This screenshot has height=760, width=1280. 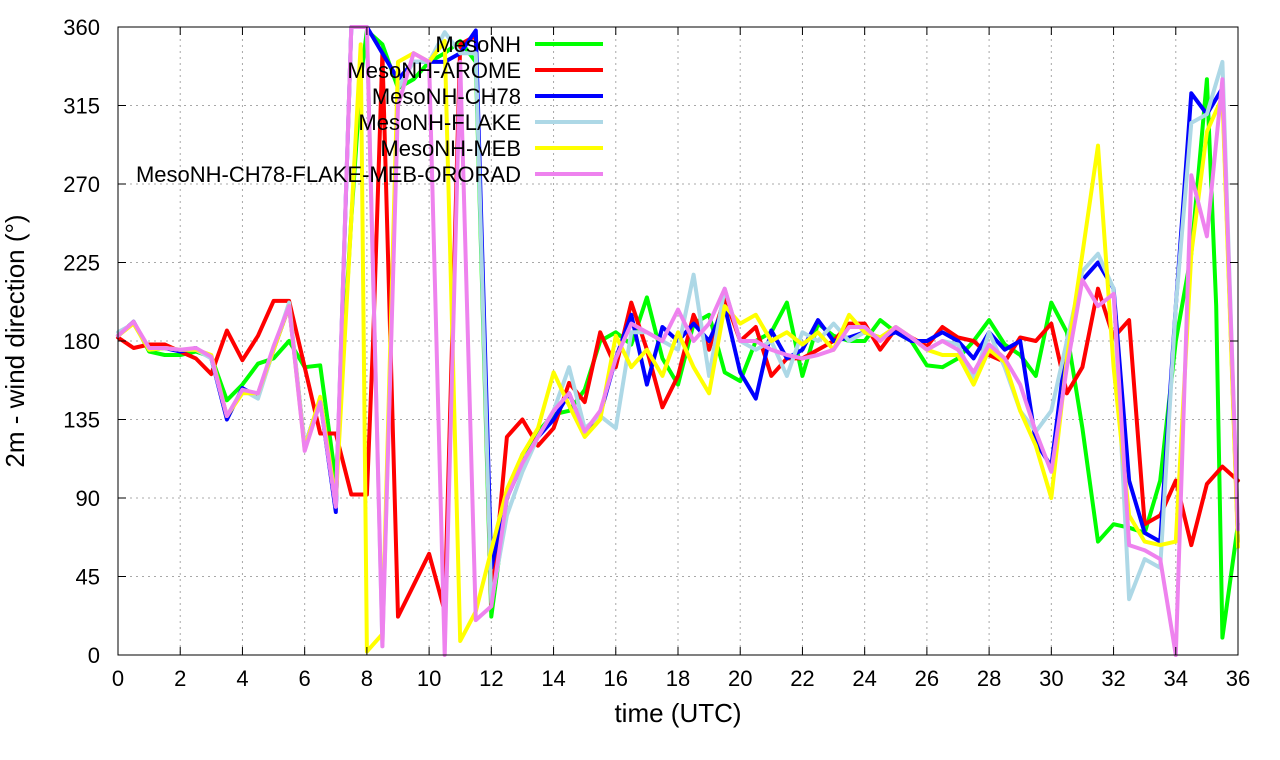 I want to click on x-tick-label: 20, so click(x=740, y=678).